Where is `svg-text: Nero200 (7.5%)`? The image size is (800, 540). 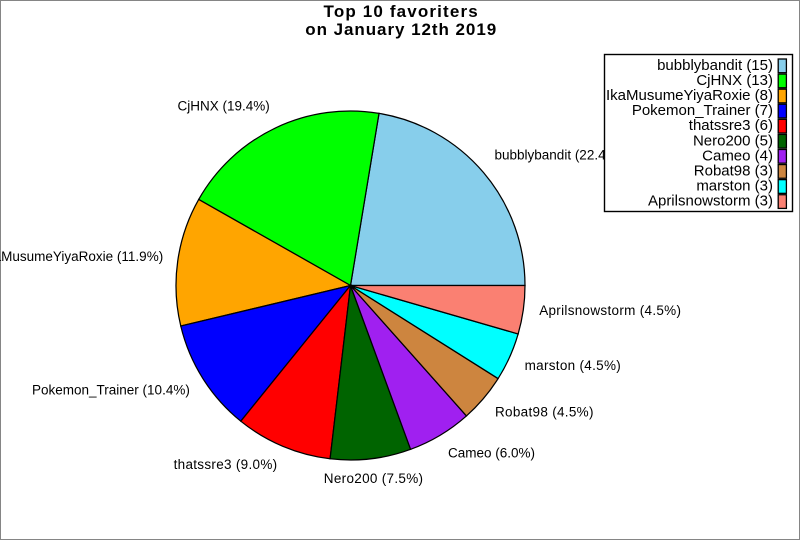 svg-text: Nero200 (7.5%) is located at coordinates (374, 478).